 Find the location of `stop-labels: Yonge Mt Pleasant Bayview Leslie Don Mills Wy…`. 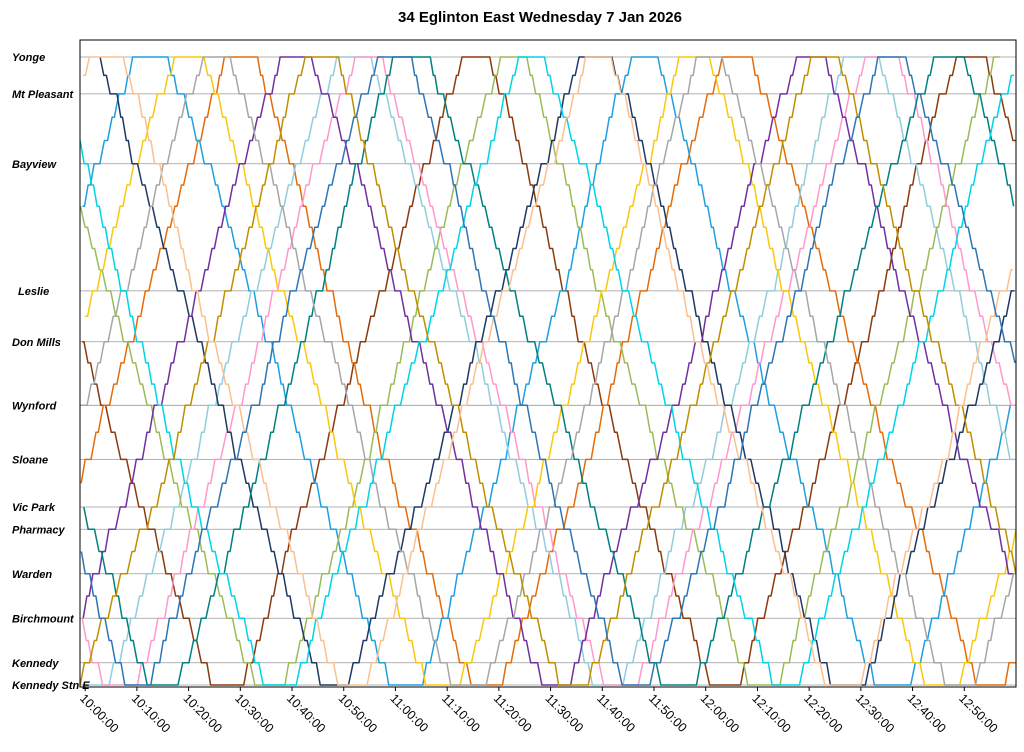

stop-labels: Yonge Mt Pleasant Bayview Leslie Don Mills Wy… is located at coordinates (51, 372).